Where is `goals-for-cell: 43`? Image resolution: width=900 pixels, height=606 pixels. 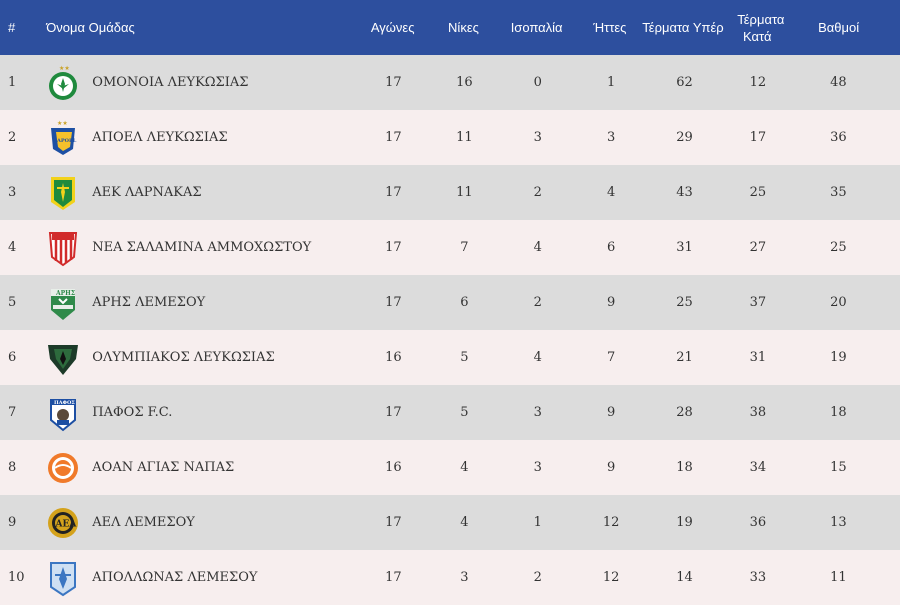 goals-for-cell: 43 is located at coordinates (684, 192).